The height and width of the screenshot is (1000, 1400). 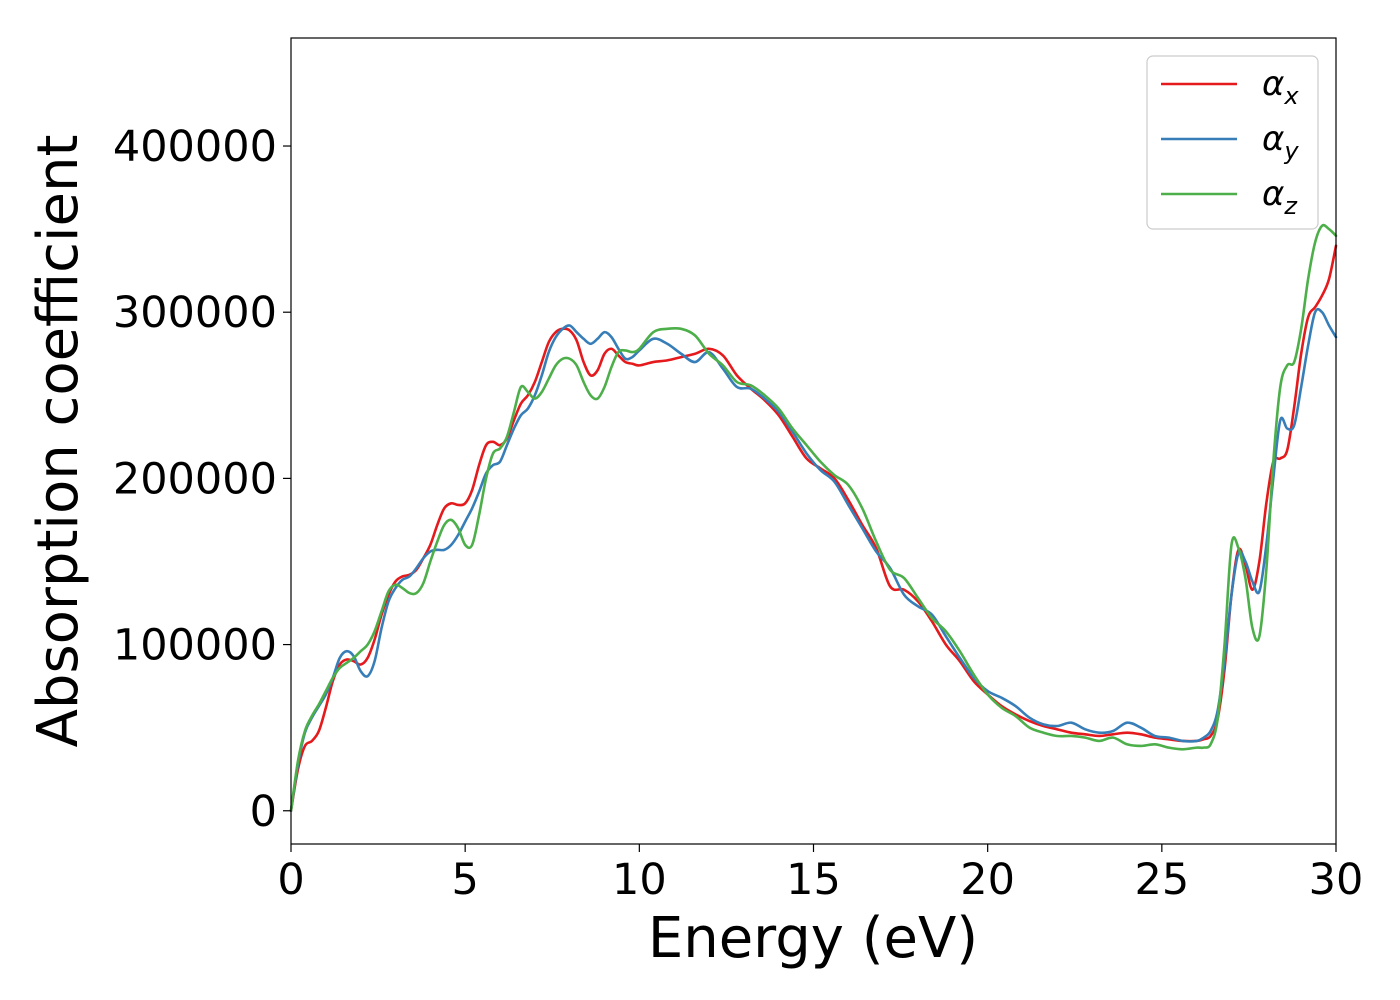 What do you see at coordinates (195, 147) in the screenshot?
I see `y-tick-label: 400000` at bounding box center [195, 147].